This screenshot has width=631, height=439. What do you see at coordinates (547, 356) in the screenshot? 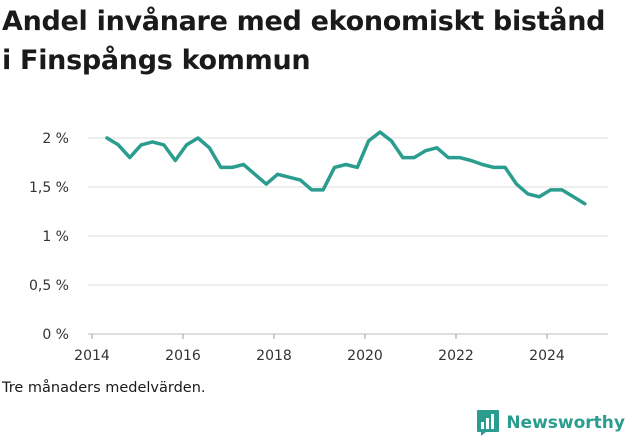
I see `x-tick-label: 2024` at bounding box center [547, 356].